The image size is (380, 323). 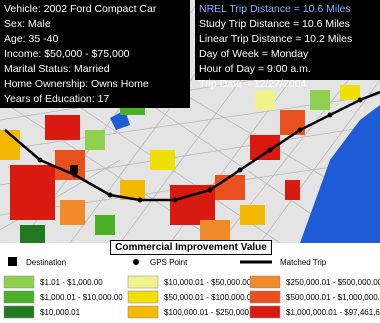 What do you see at coordinates (333, 297) in the screenshot?
I see `legend-range-label: $500,000.01 - $1,000,000.00` at bounding box center [333, 297].